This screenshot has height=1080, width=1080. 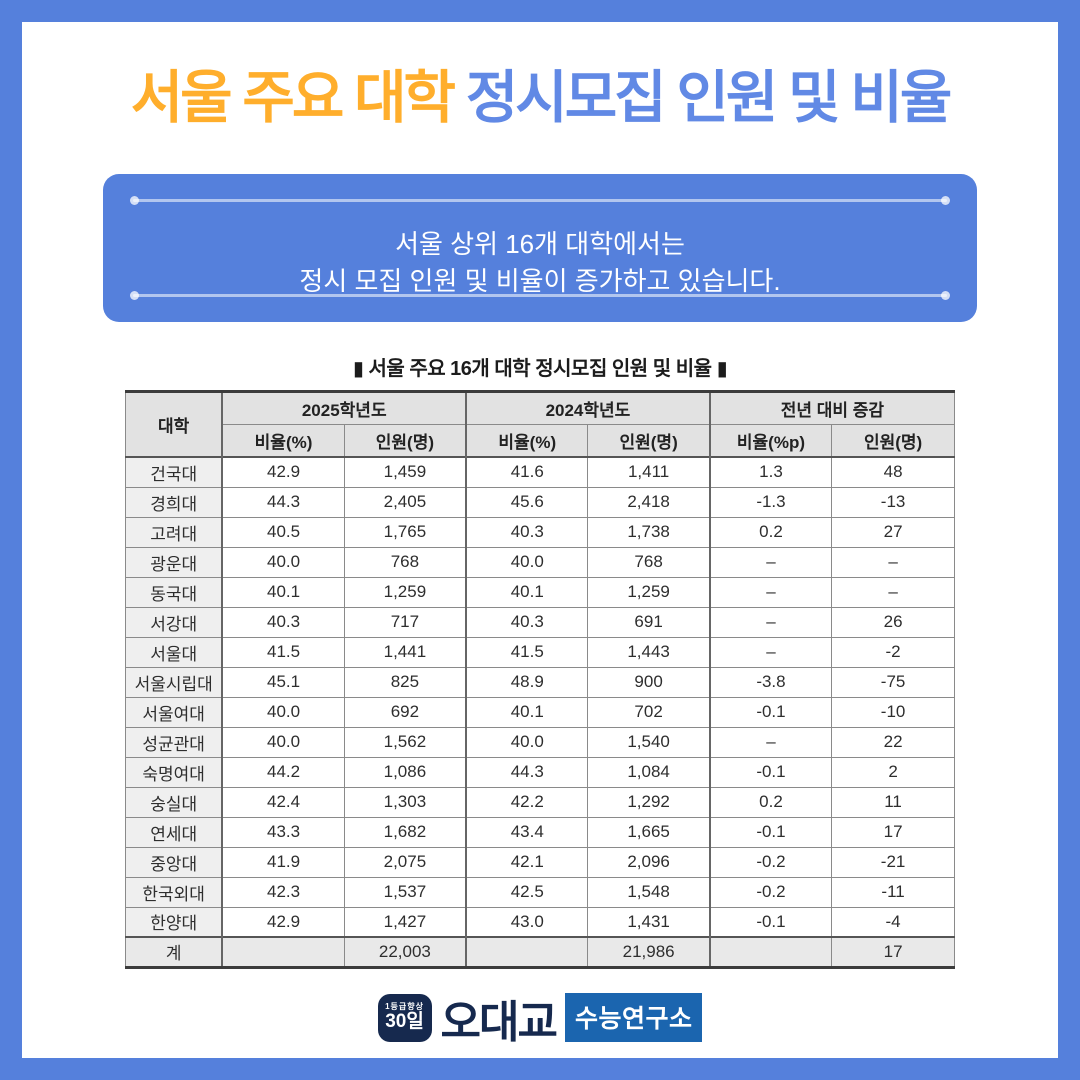 I want to click on value-cell: 43.0, so click(x=527, y=922).